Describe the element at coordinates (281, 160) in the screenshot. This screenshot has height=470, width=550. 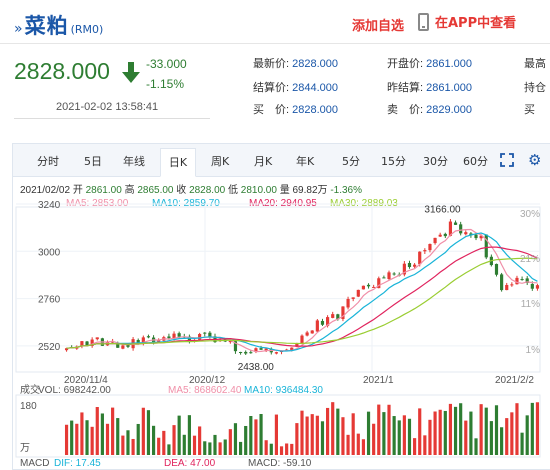
I see `period-tab-bar: 分时 5日 年线 日K 周K 月K 年K 5分 15分 30分 60分 ⚙` at that location.